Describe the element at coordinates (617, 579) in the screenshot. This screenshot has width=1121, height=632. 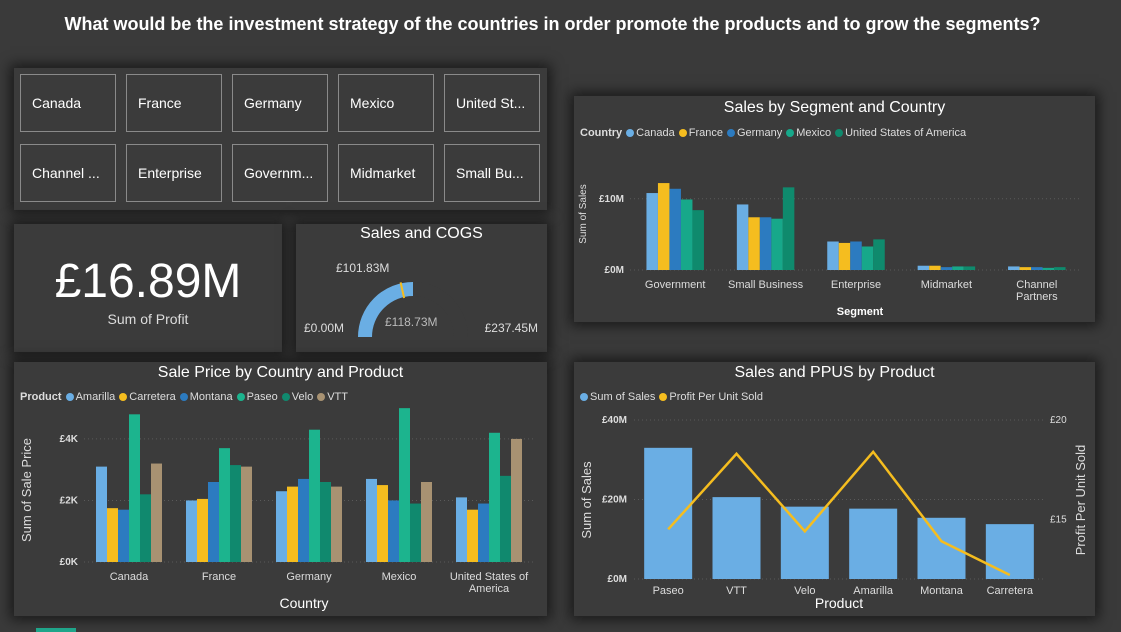
I see `y-tick-label: £0M` at that location.